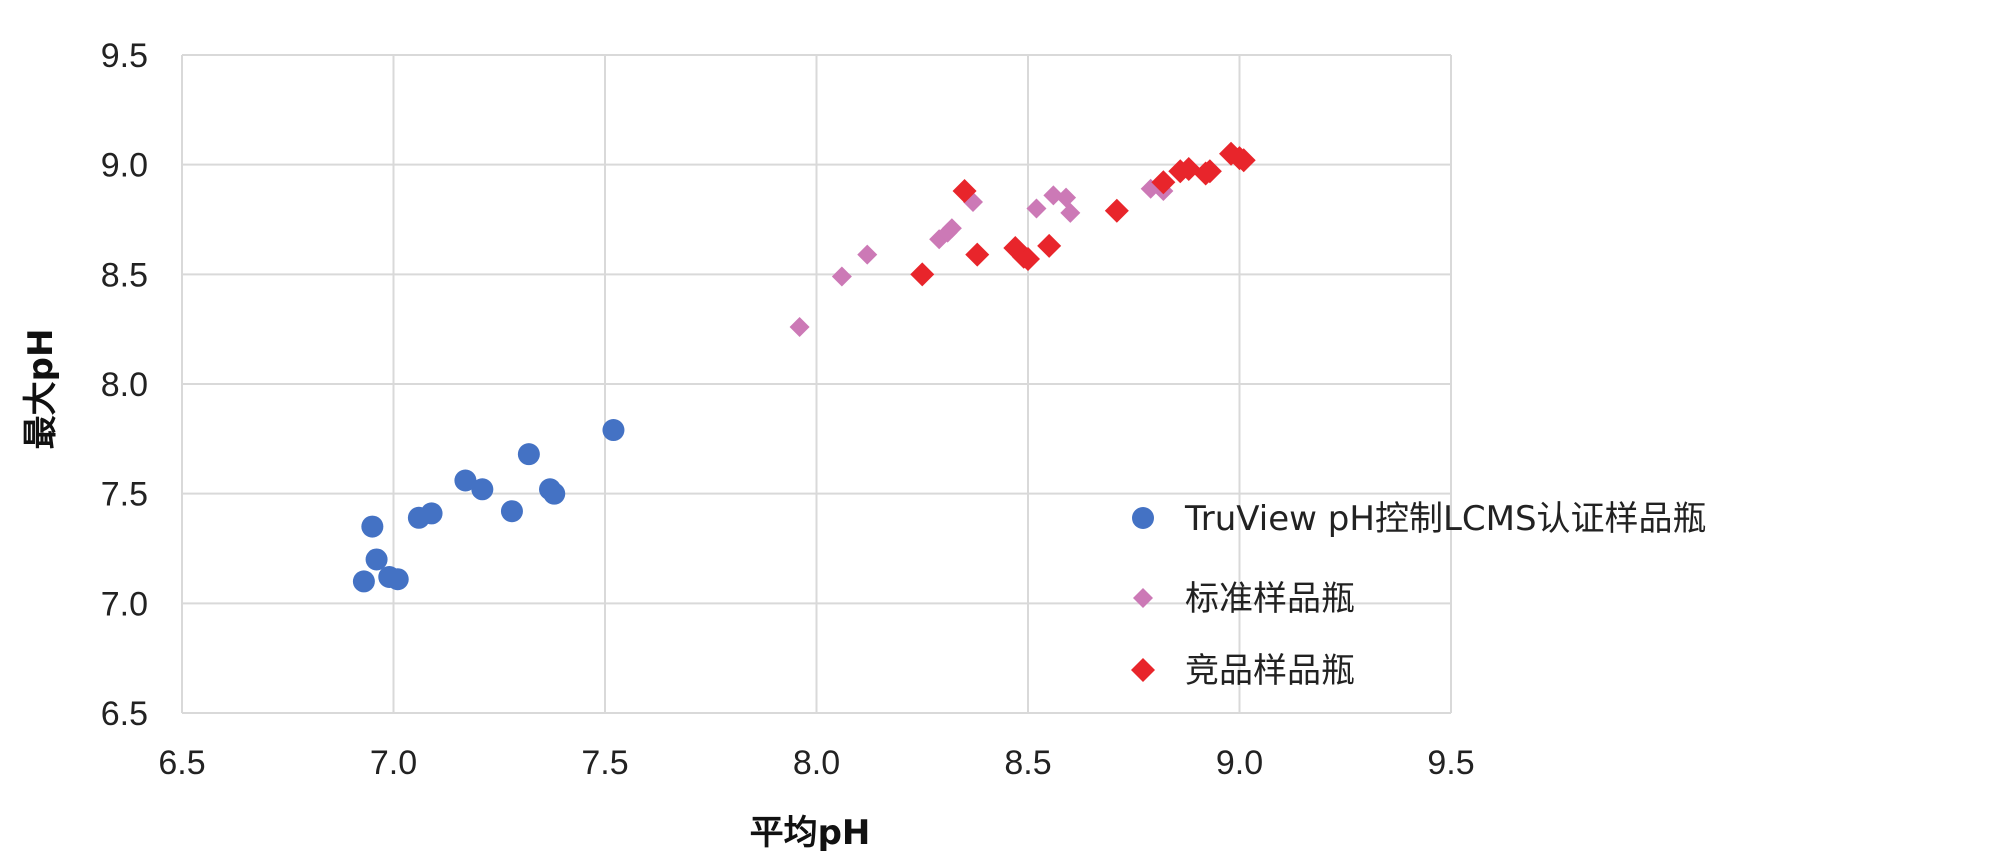 The height and width of the screenshot is (867, 2000). What do you see at coordinates (41, 389) in the screenshot?
I see `y-axis-title: 最大pH` at bounding box center [41, 389].